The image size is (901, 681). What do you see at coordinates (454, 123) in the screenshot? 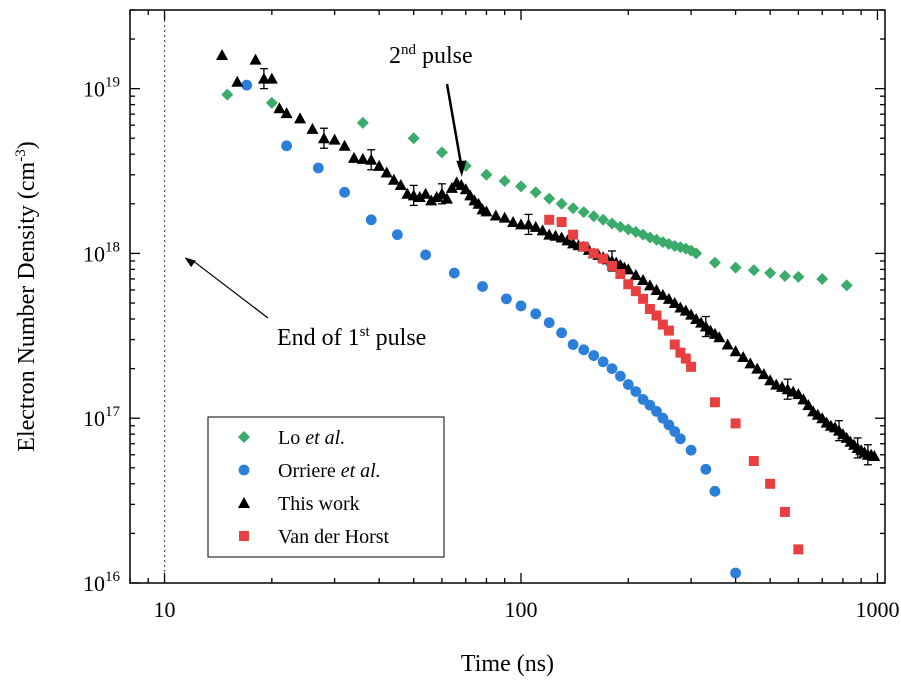
I see `second-pulse-arrow` at bounding box center [454, 123].